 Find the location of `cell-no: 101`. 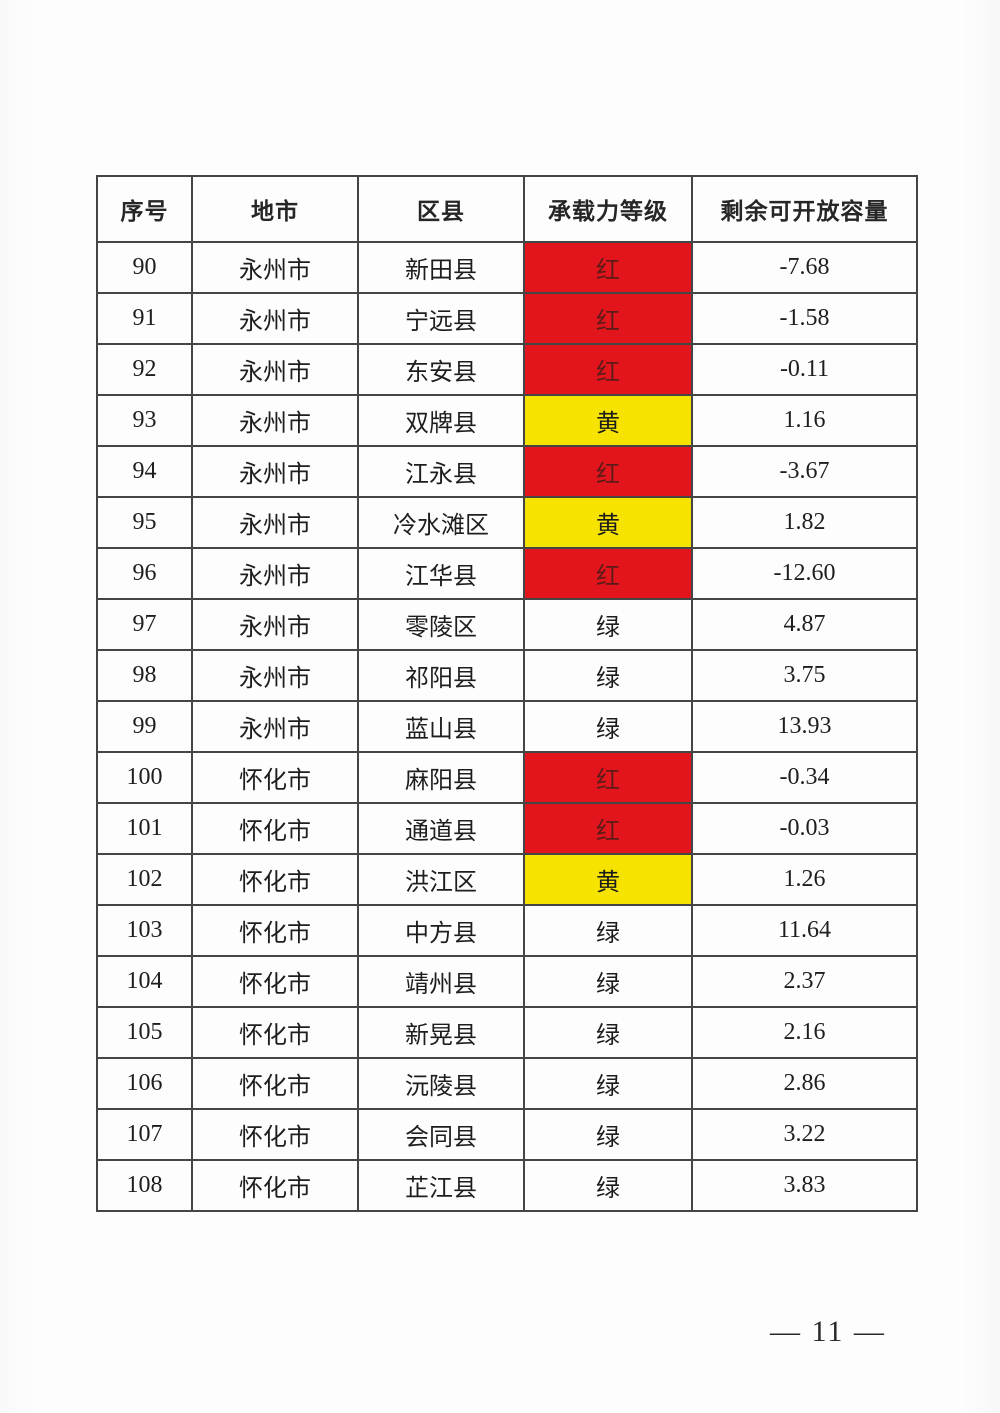

cell-no: 101 is located at coordinates (144, 828).